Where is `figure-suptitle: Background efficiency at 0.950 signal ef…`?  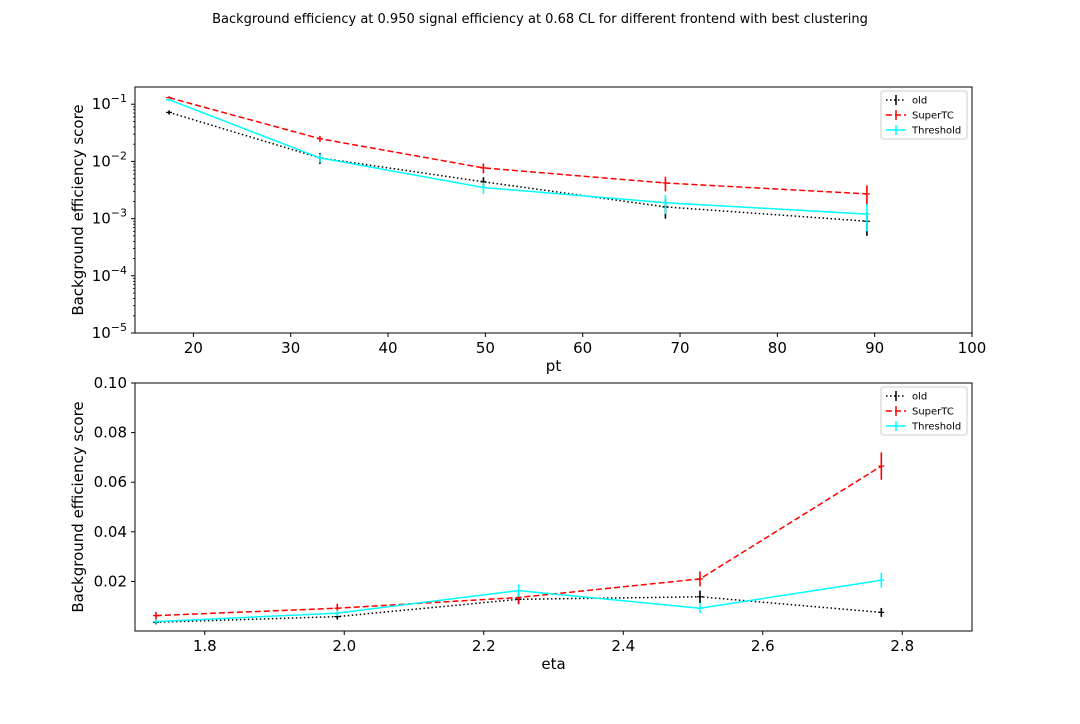
figure-suptitle: Background efficiency at 0.950 signal ef… is located at coordinates (540, 19).